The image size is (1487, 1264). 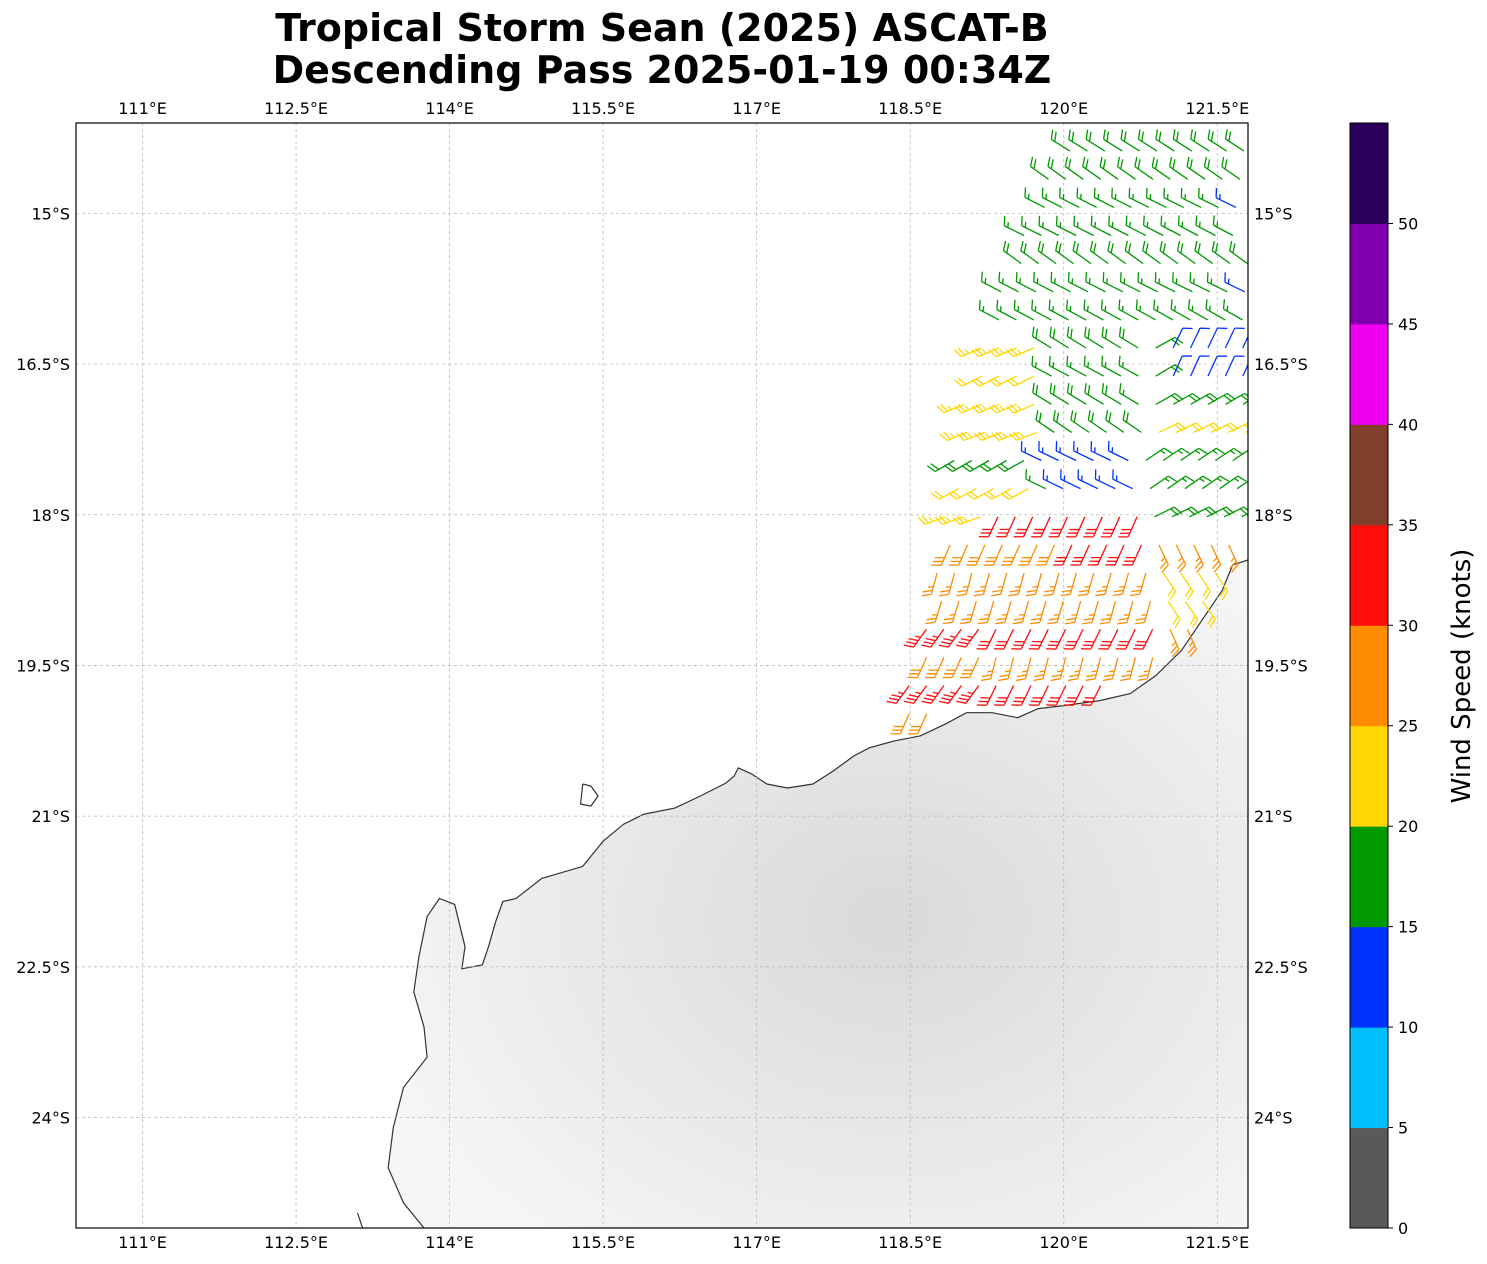 What do you see at coordinates (1408, 726) in the screenshot?
I see `colorbar-tick-label: 25` at bounding box center [1408, 726].